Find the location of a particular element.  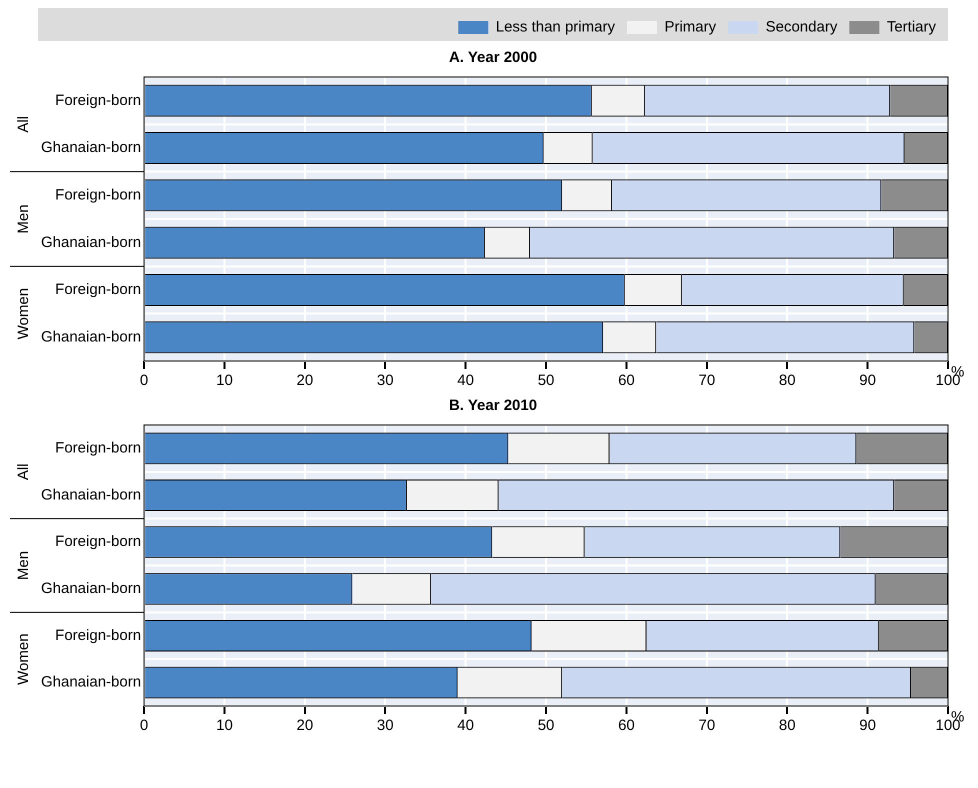

legend-label: Tertiary is located at coordinates (911, 27).